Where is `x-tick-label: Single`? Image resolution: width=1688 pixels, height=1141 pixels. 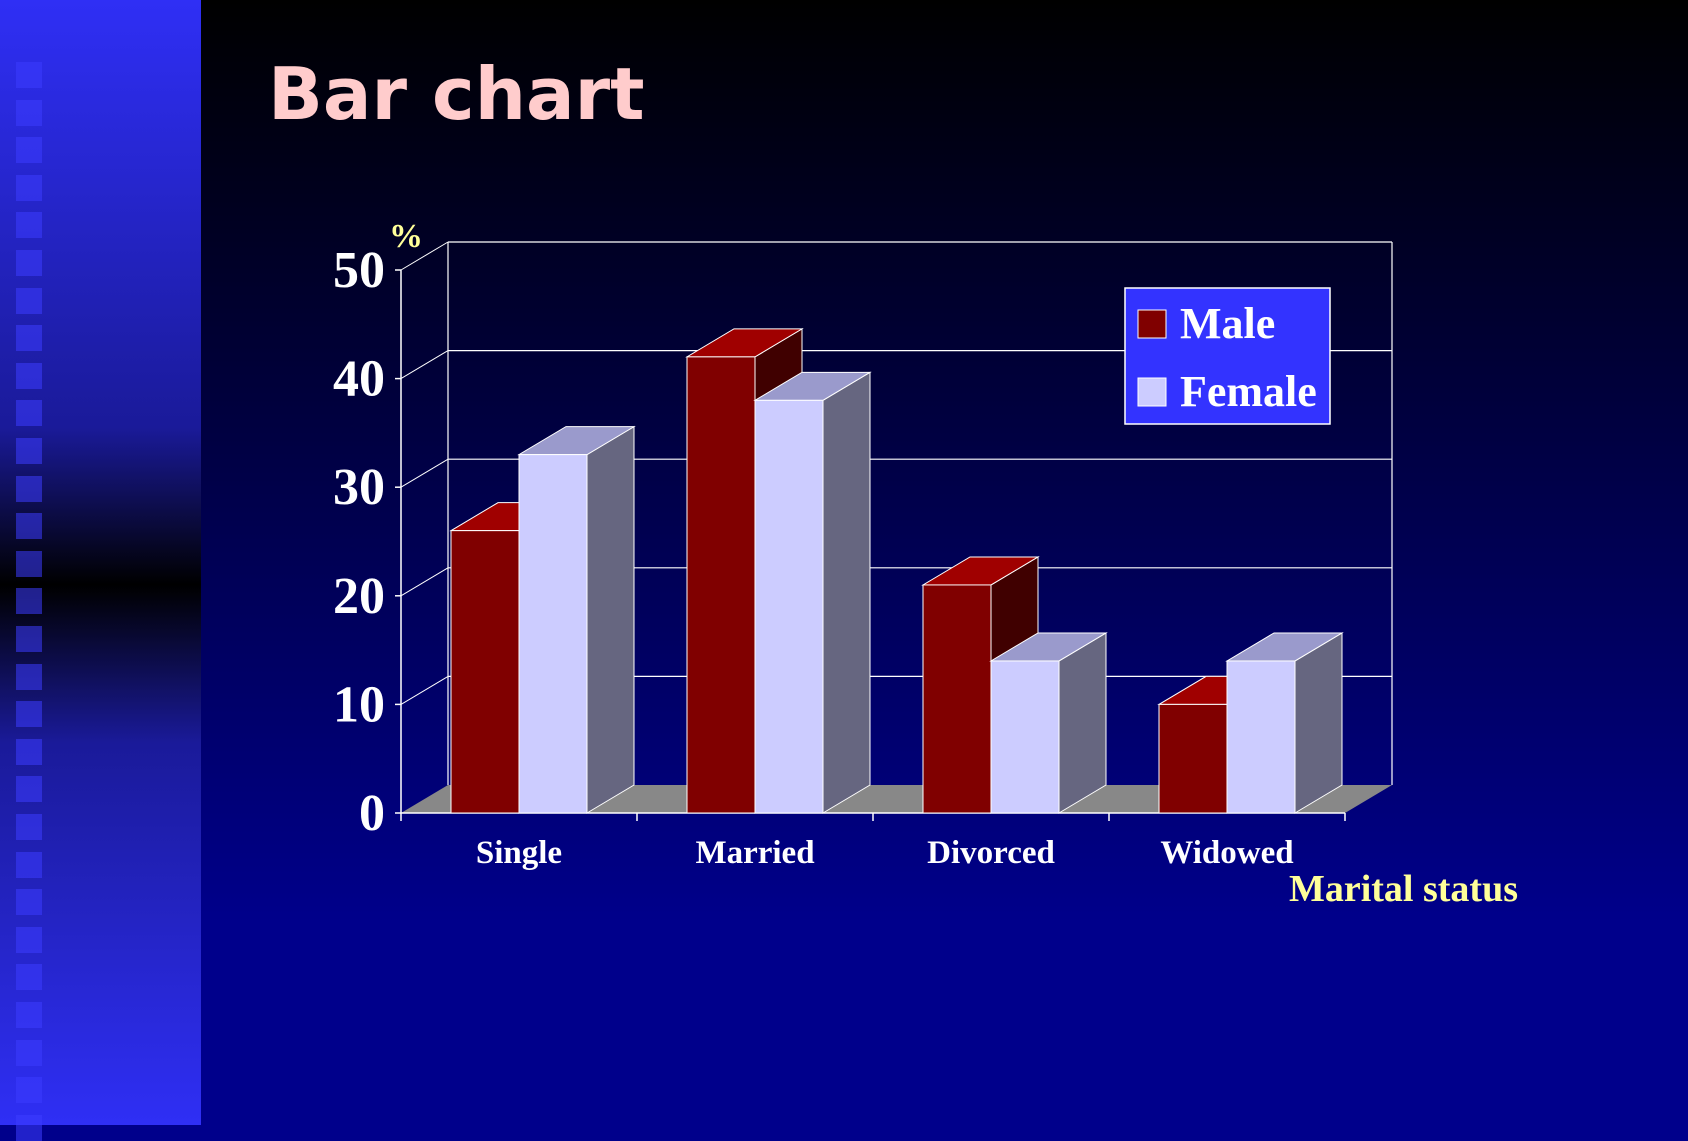 x-tick-label: Single is located at coordinates (519, 853).